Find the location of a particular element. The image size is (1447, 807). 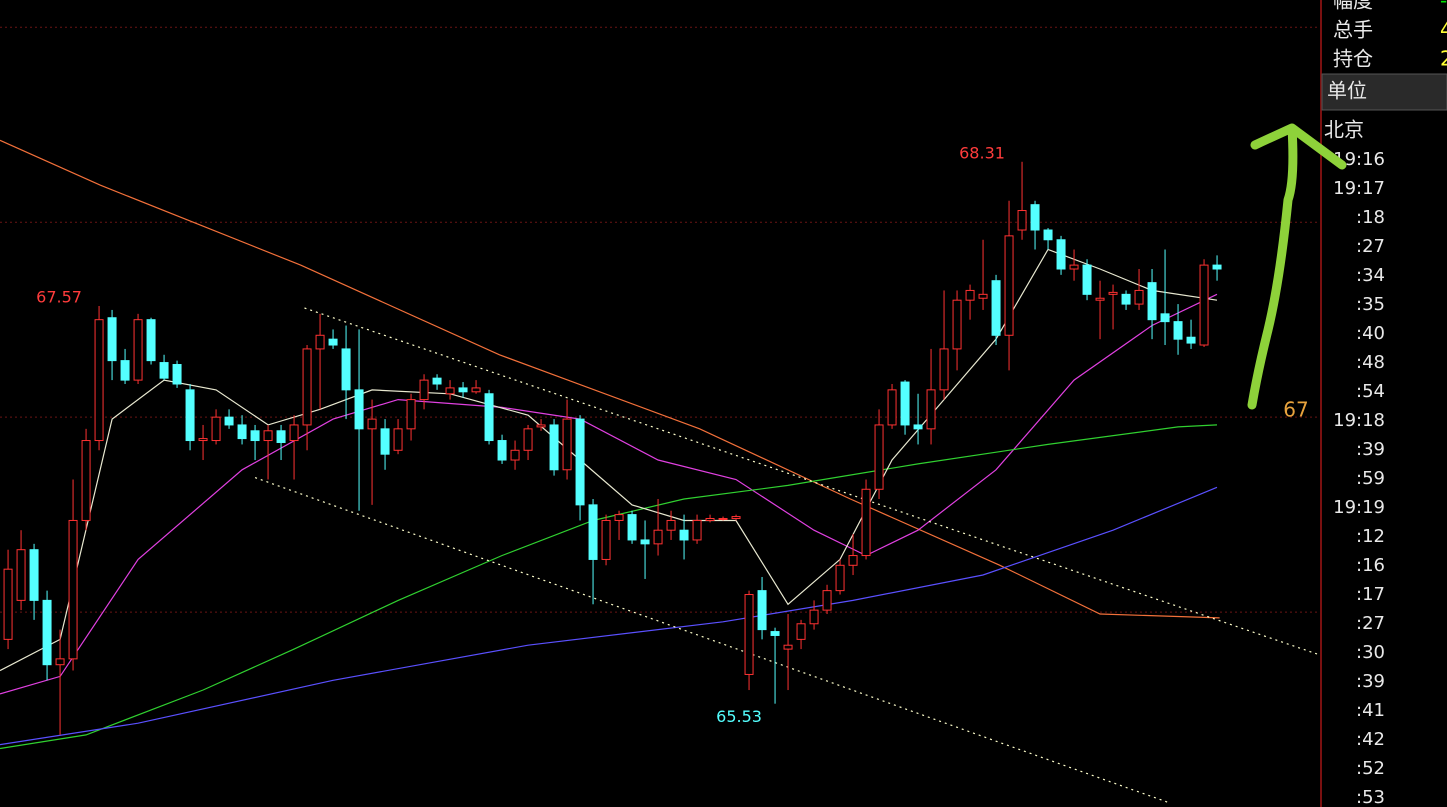

time-label: :53 is located at coordinates (1370, 797).